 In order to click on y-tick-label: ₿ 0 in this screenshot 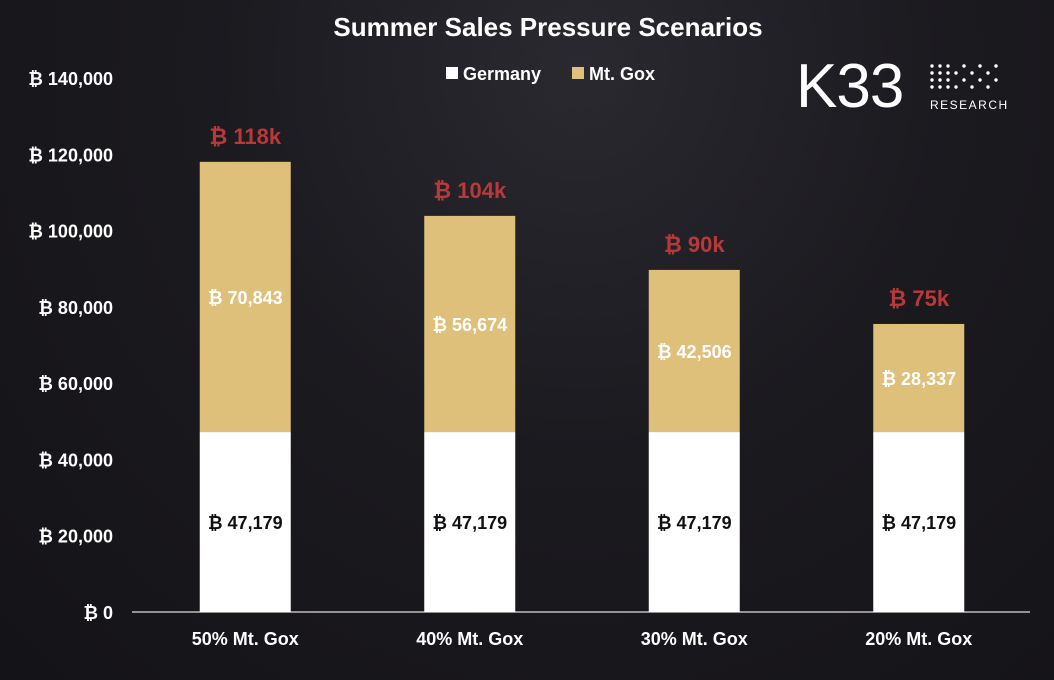, I will do `click(98, 613)`.